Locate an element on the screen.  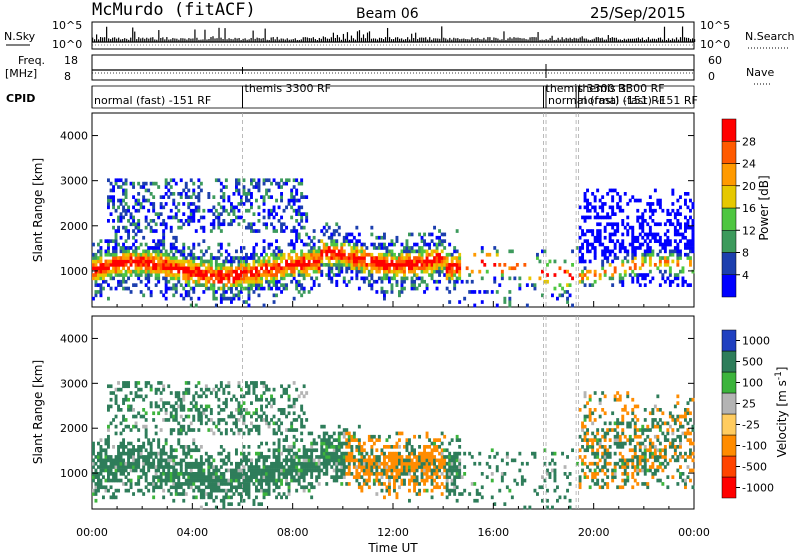
freq-frame is located at coordinates (393, 67).